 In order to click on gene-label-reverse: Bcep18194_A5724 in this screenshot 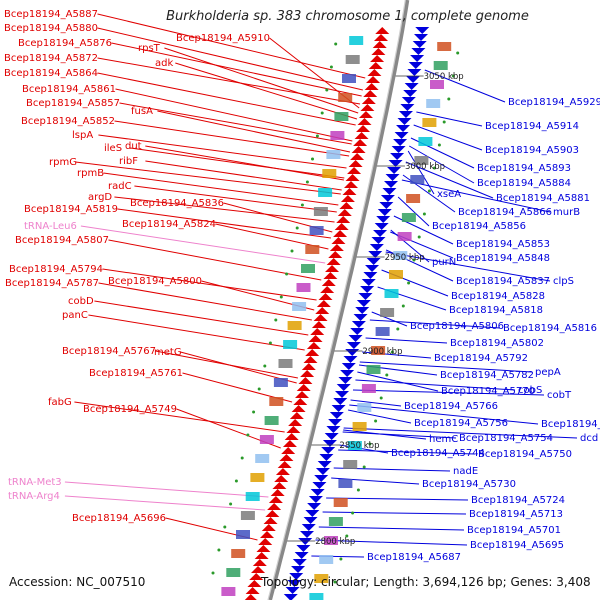, I will do `click(518, 500)`.